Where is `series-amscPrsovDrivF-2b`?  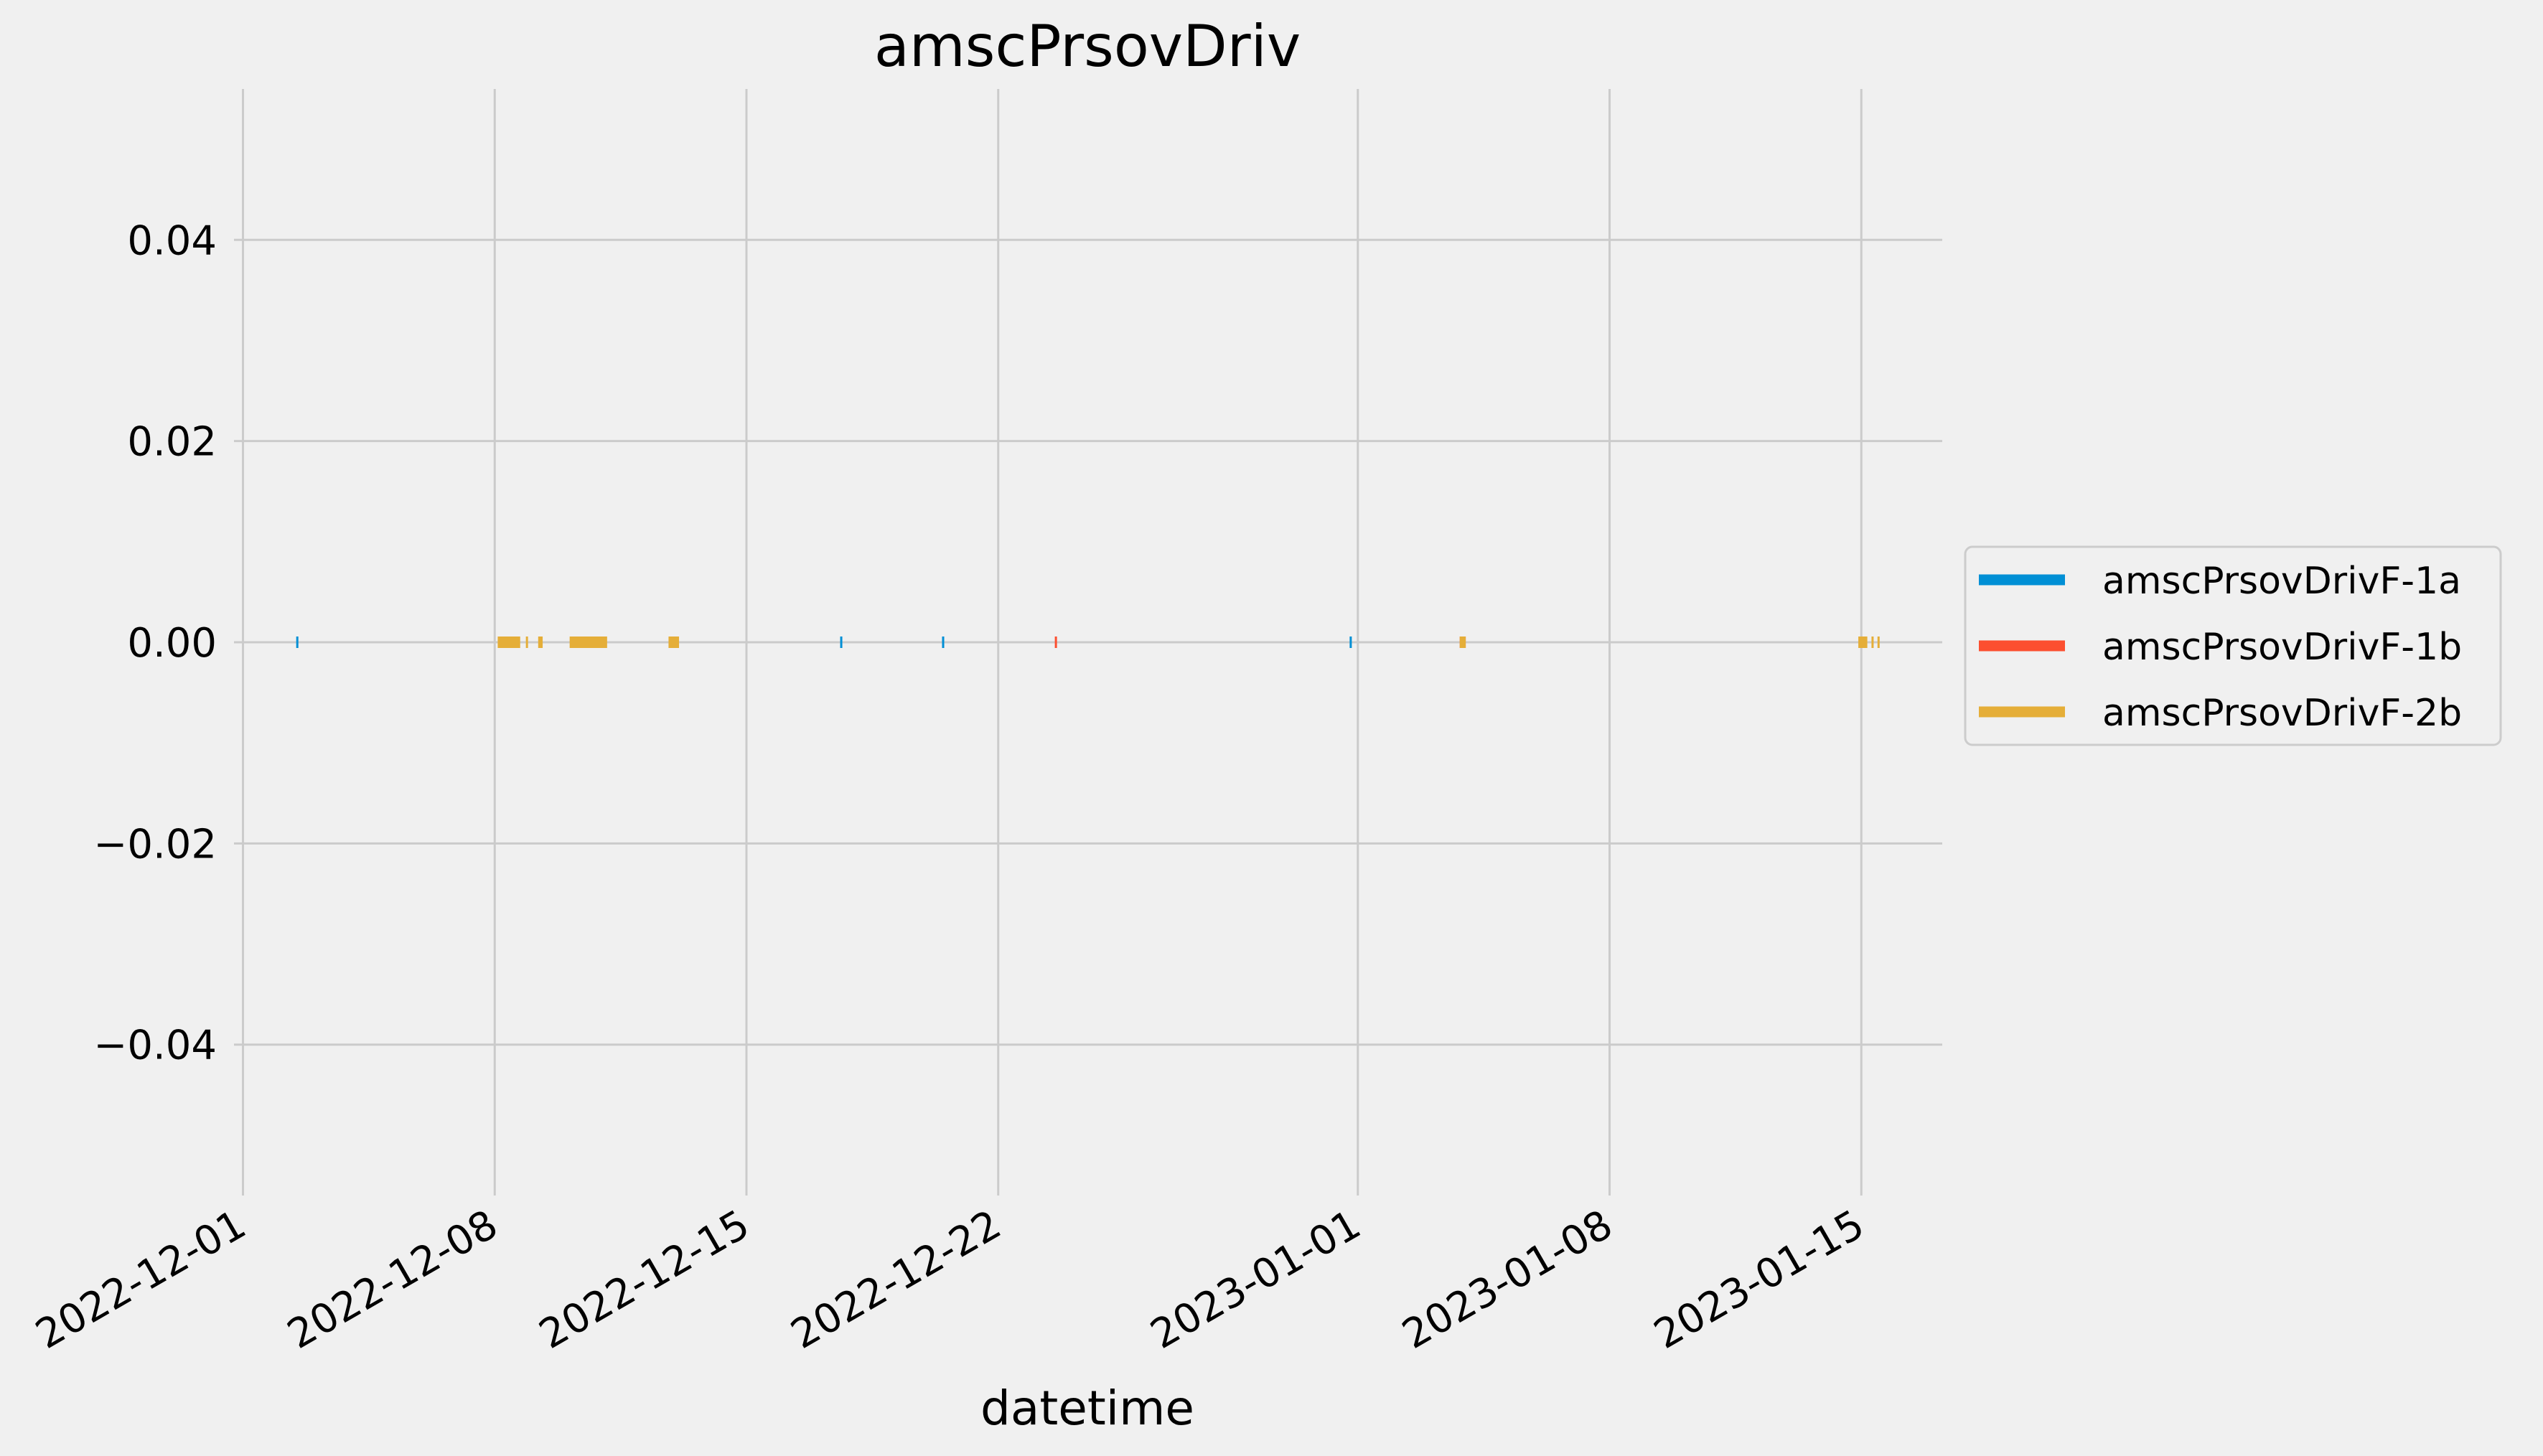
series-amscPrsovDrivF-2b is located at coordinates (1189, 642).